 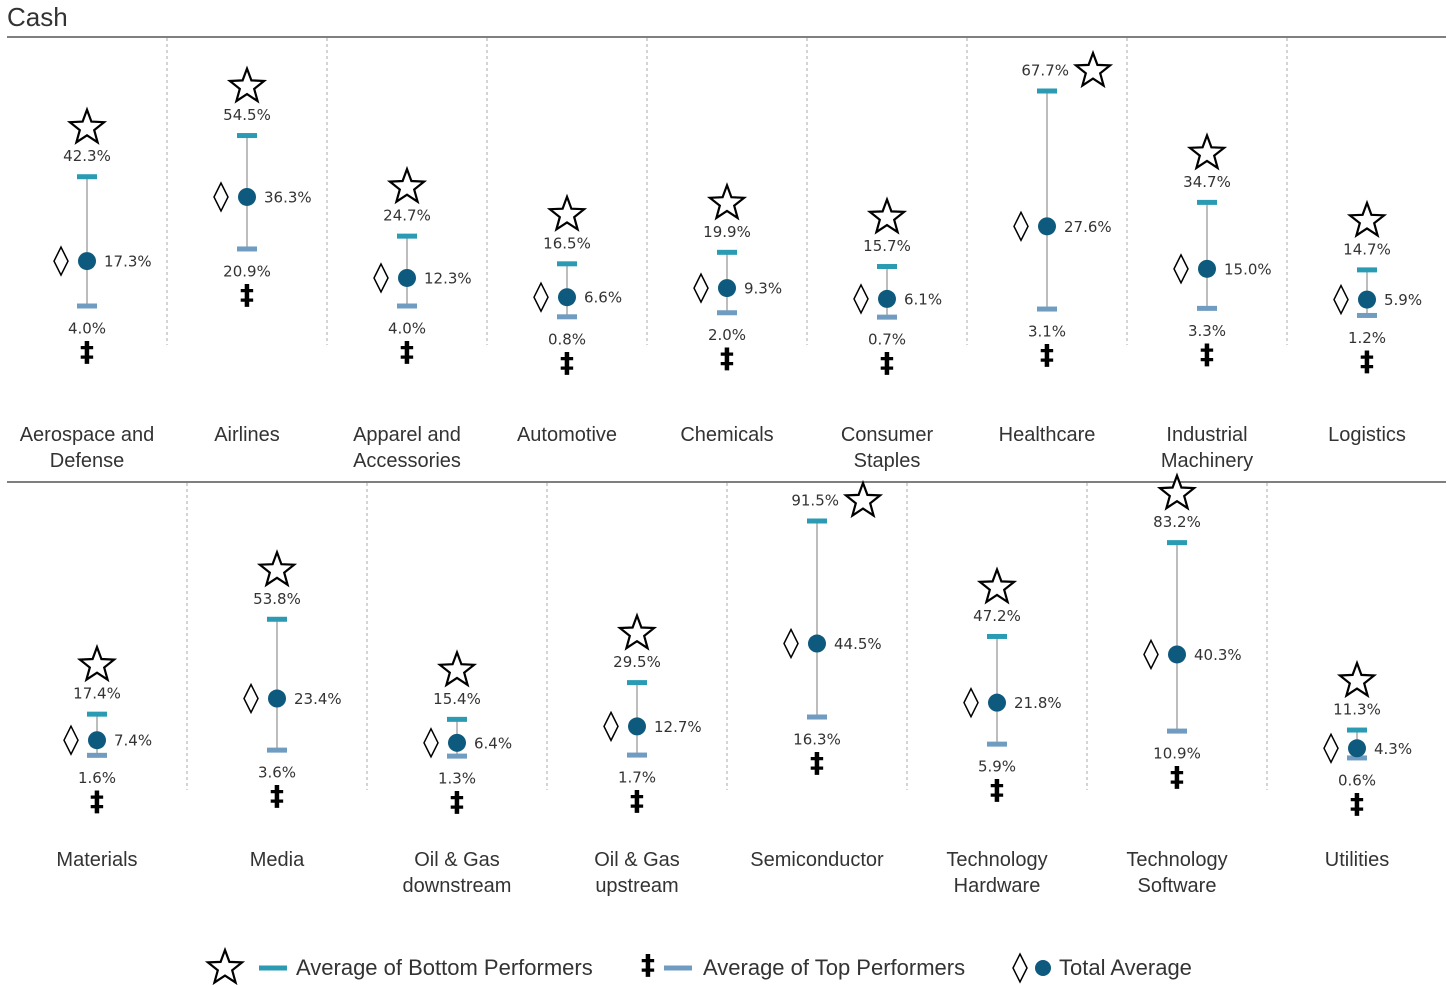 I want to click on top-label: 1.7%, so click(x=637, y=778).